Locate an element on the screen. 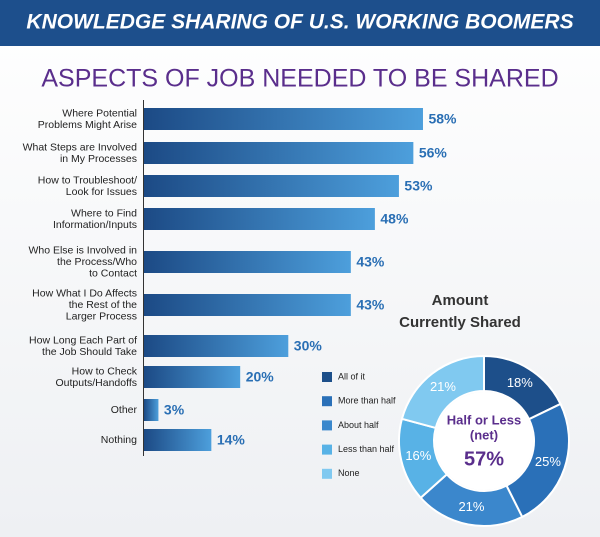 Image resolution: width=600 pixels, height=537 pixels. legend-label: About half is located at coordinates (358, 425).